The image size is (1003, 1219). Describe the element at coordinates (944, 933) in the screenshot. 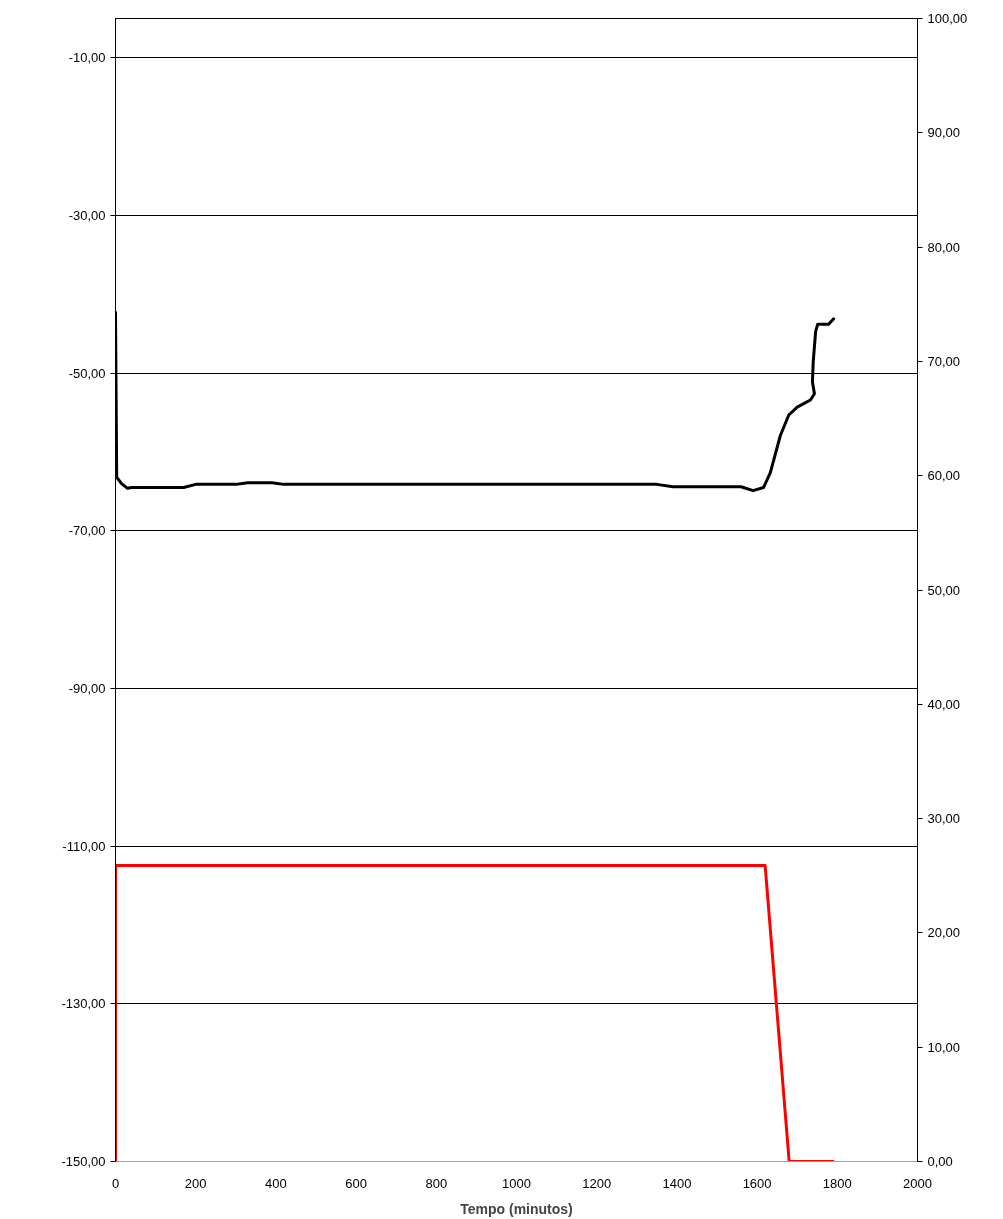

I see `y2-tick-label: 20,00` at that location.